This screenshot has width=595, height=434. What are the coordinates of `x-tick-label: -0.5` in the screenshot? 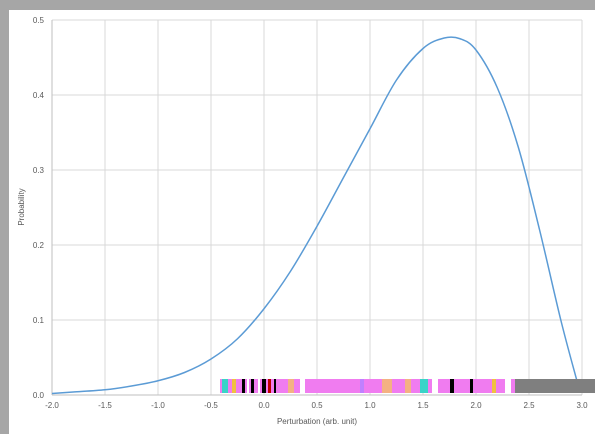 It's located at (211, 405).